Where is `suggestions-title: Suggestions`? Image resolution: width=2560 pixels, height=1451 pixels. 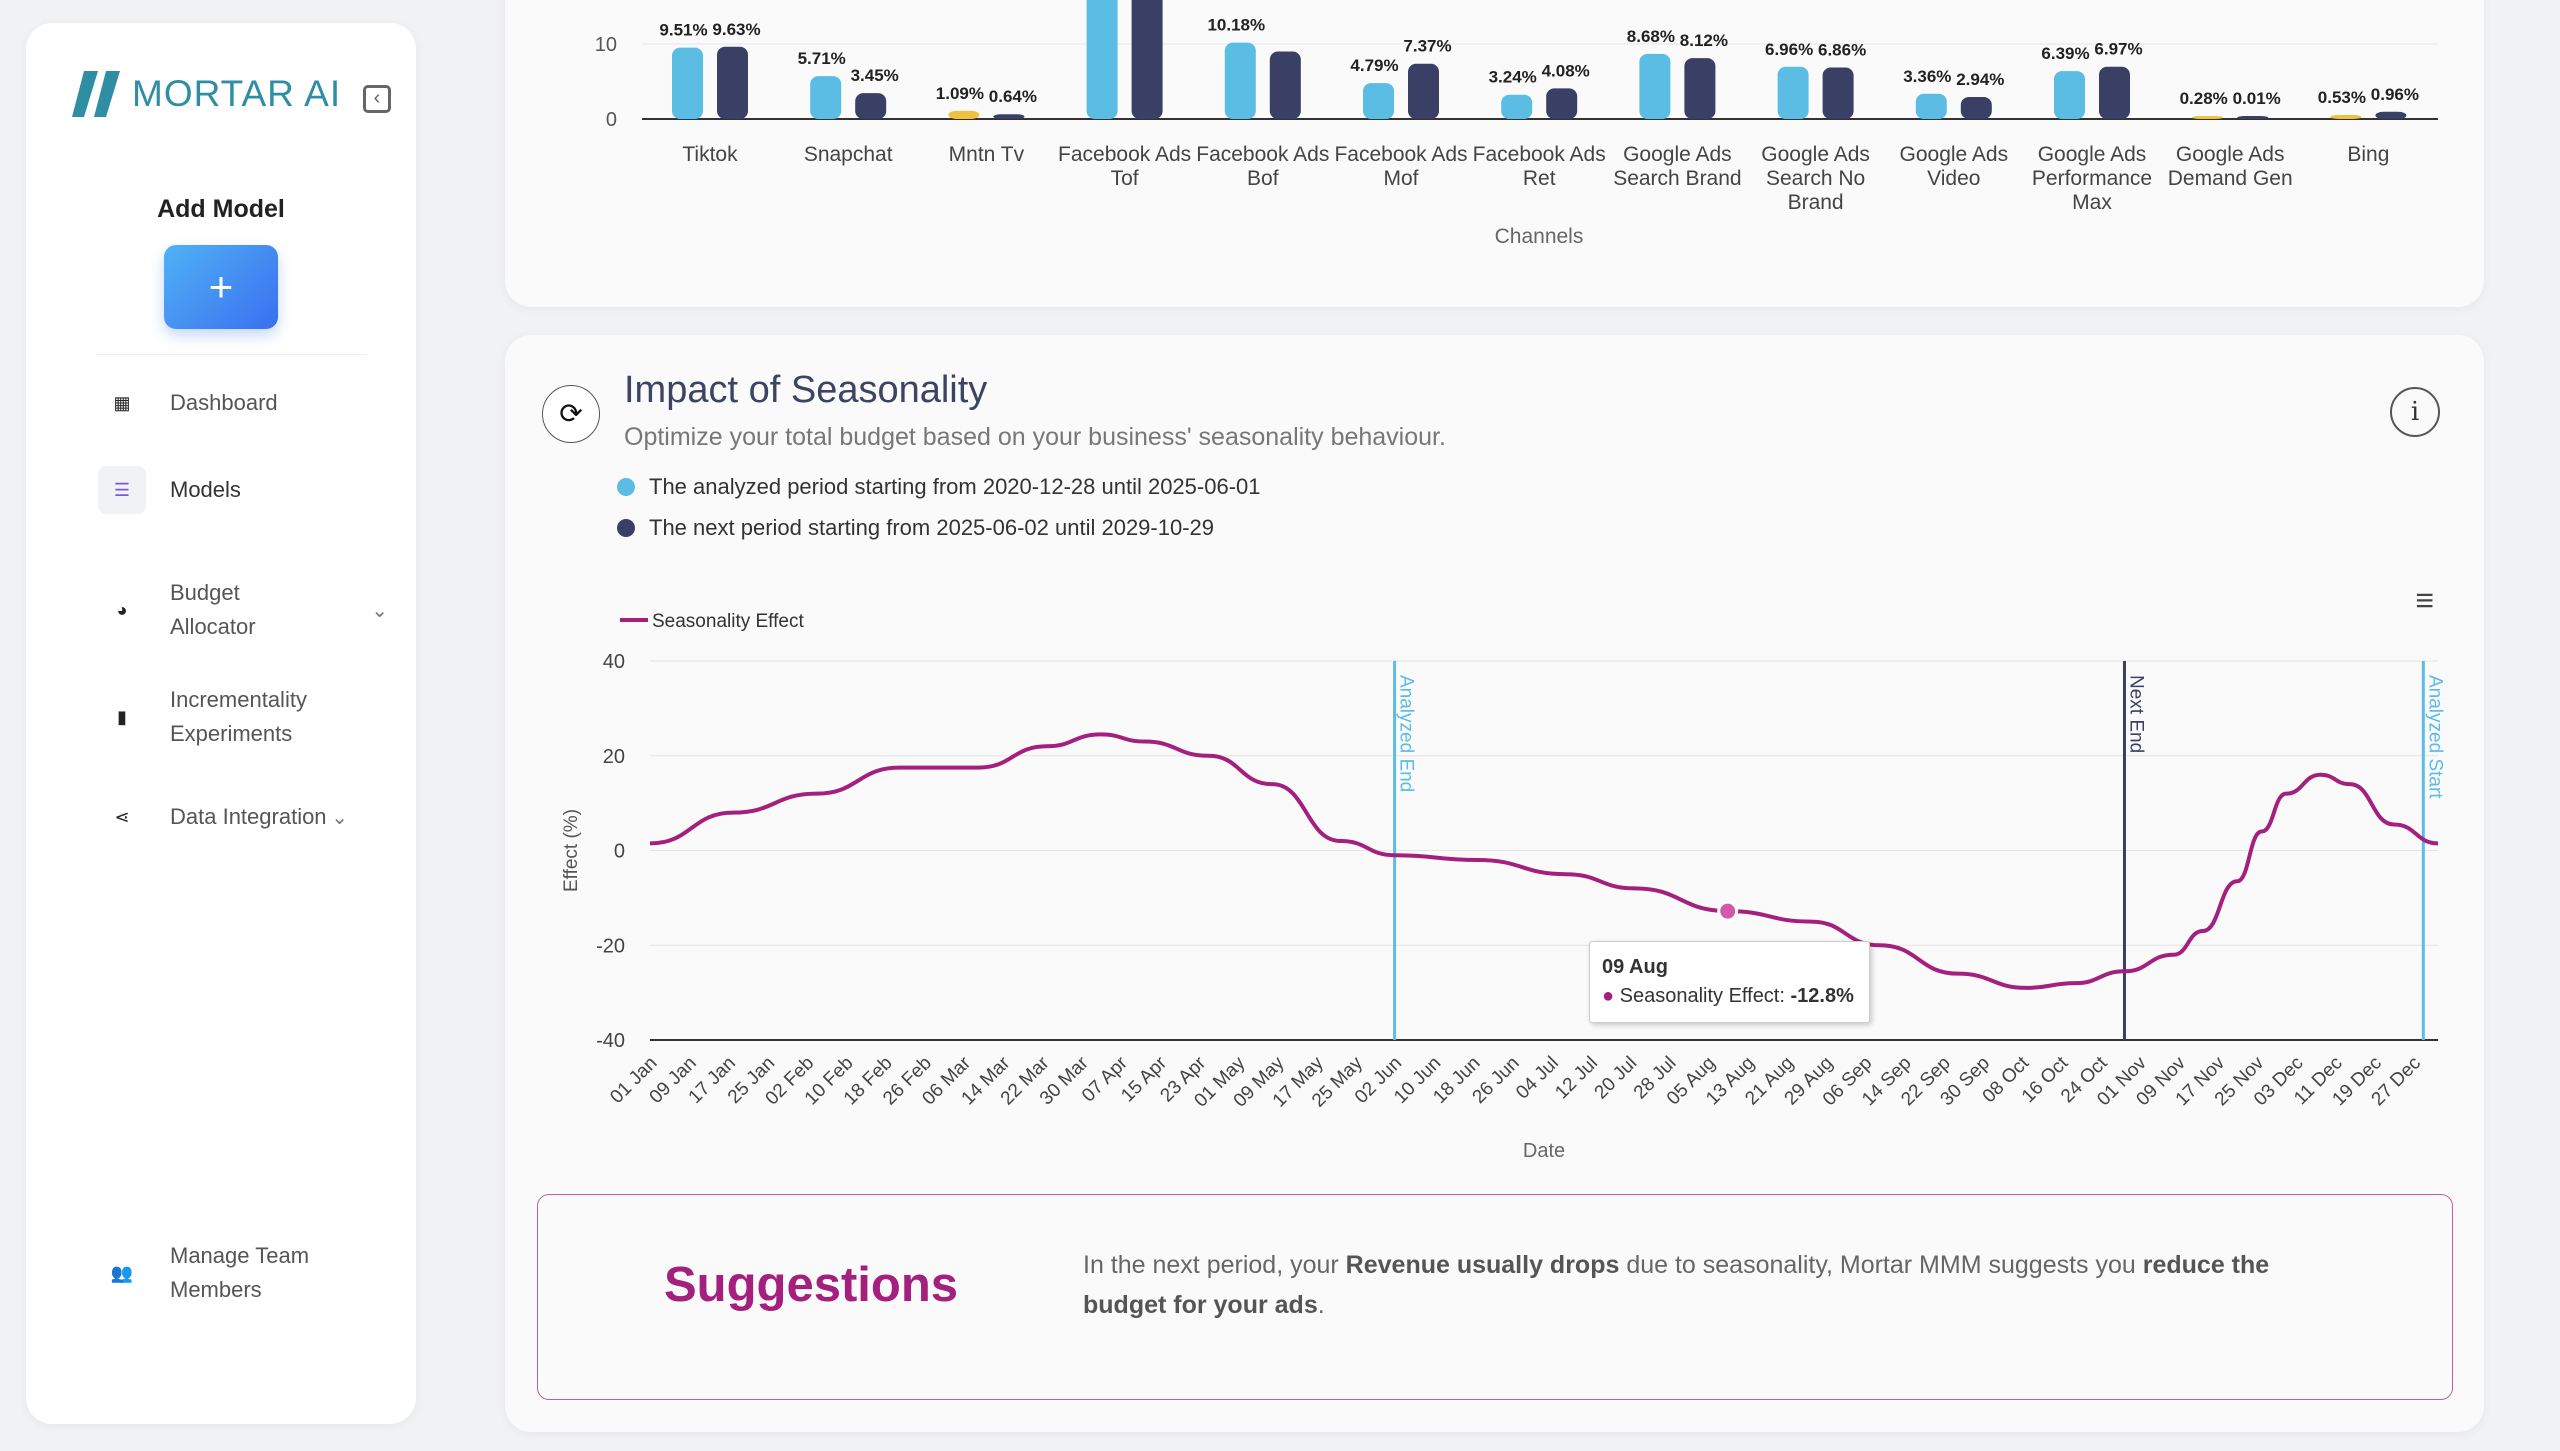
suggestions-title: Suggestions is located at coordinates (811, 1285).